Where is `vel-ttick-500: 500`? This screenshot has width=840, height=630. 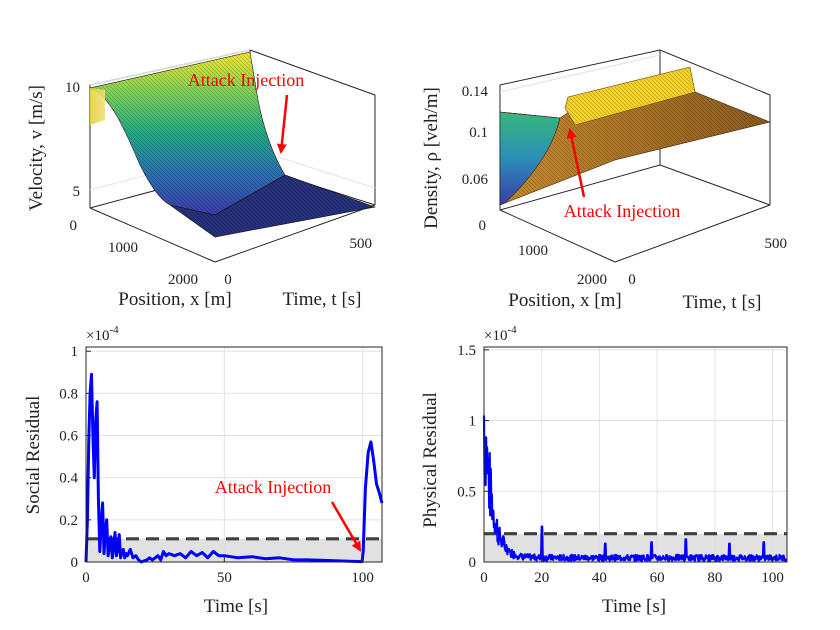
vel-ttick-500: 500 is located at coordinates (361, 244).